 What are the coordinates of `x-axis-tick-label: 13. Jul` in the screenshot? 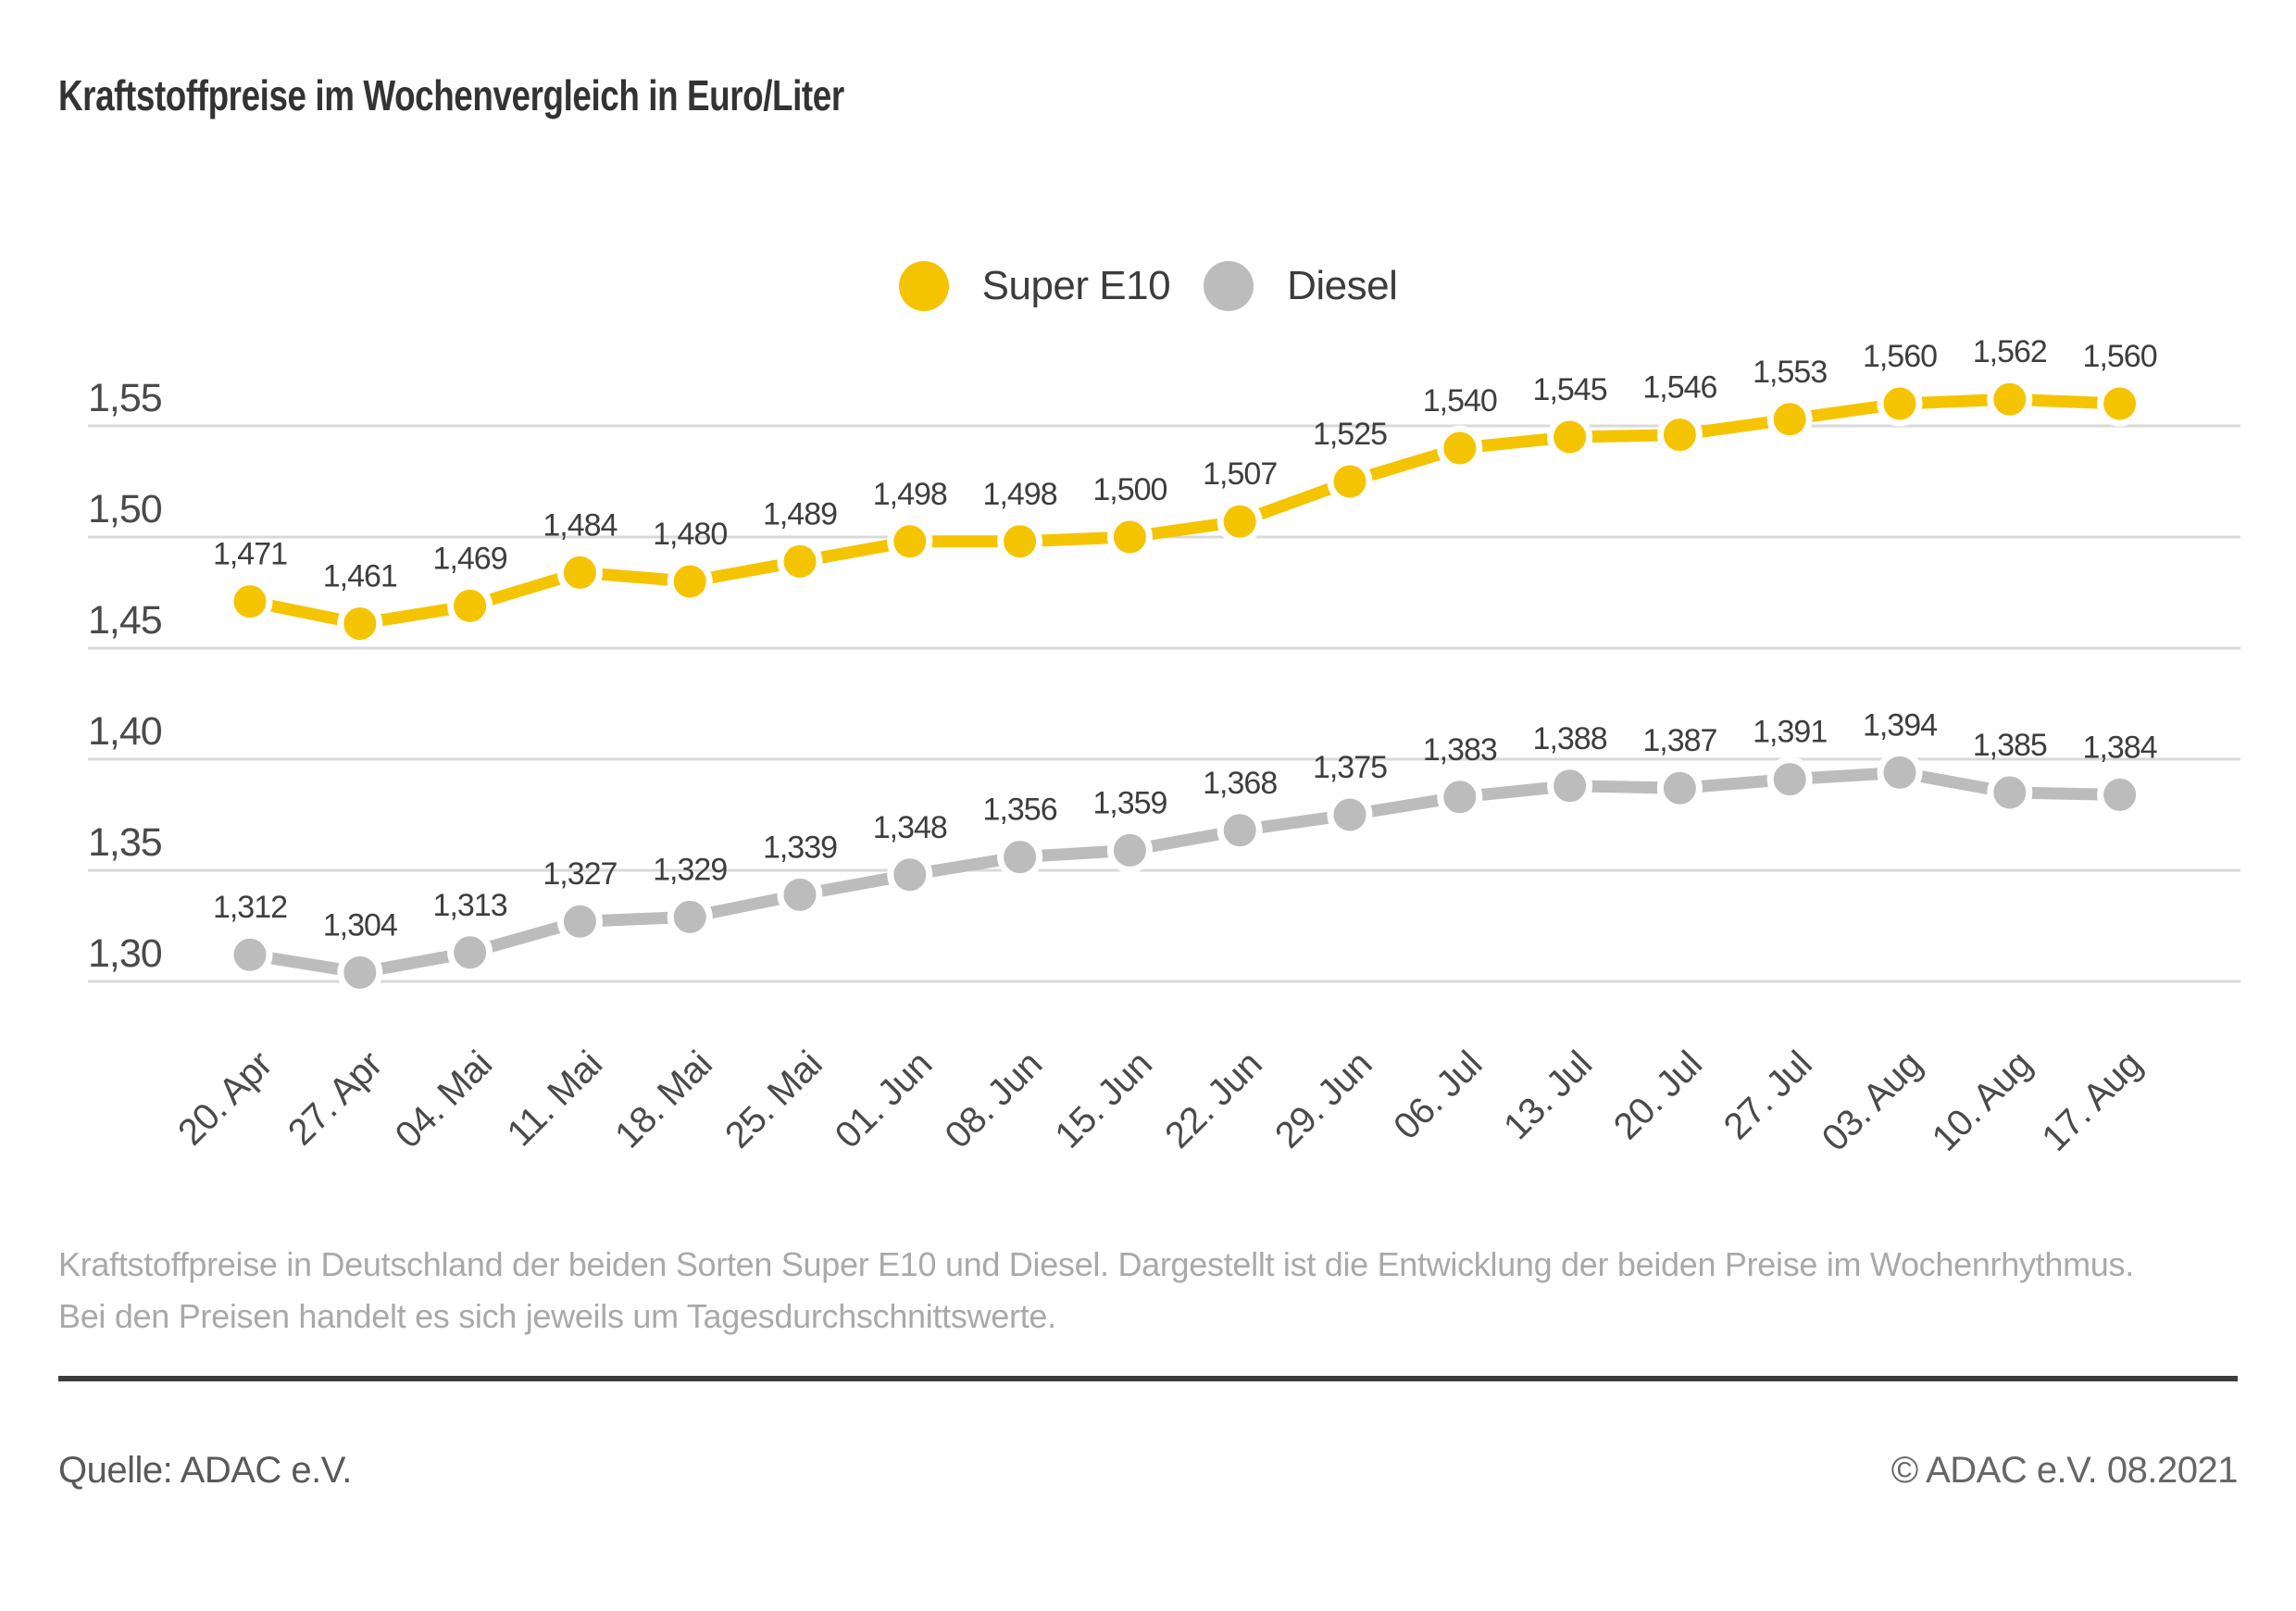 It's located at (1548, 1095).